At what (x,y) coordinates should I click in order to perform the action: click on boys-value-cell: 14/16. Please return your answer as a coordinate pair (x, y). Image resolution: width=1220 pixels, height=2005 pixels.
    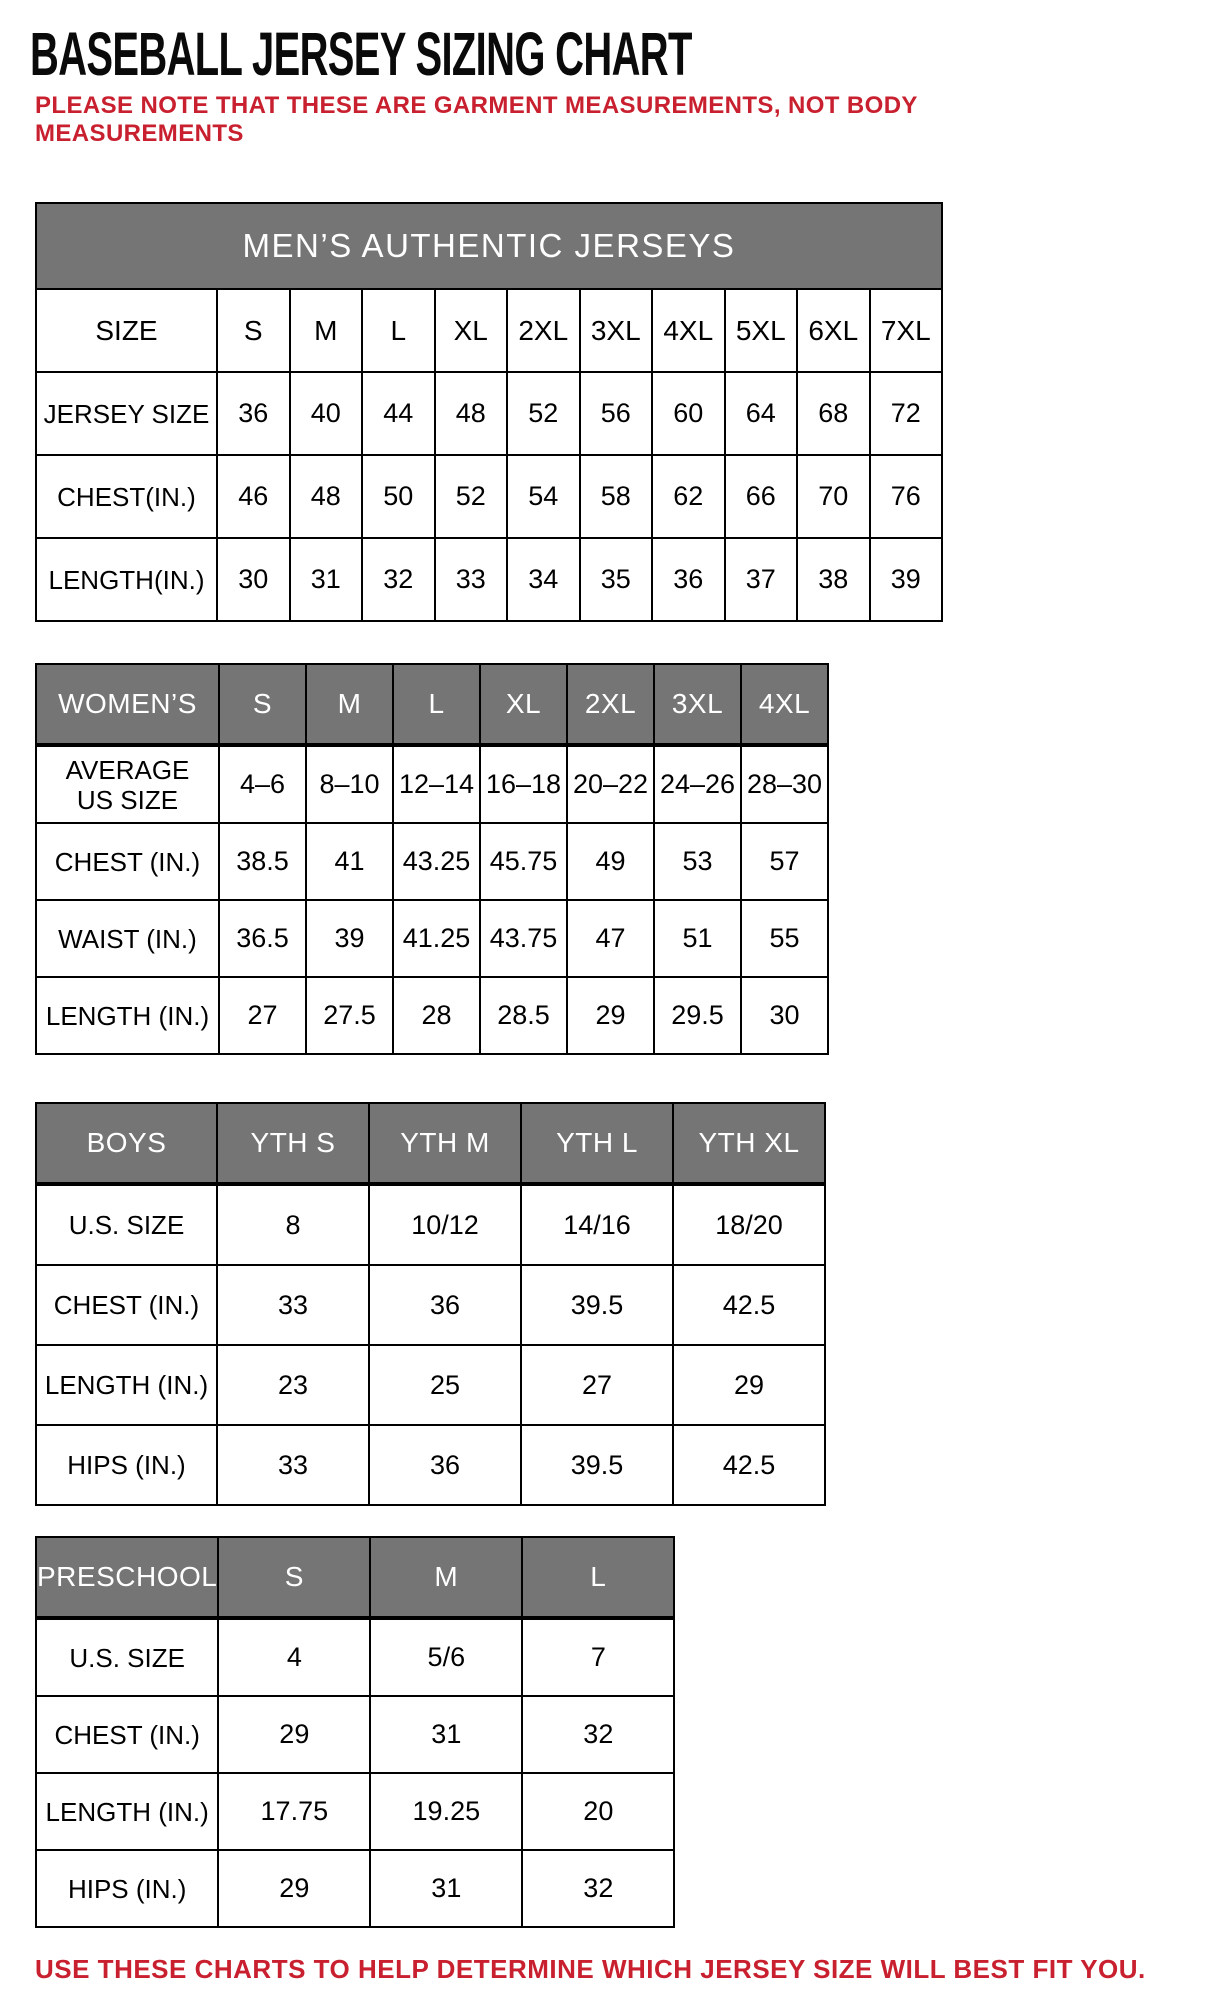
    Looking at the image, I should click on (597, 1224).